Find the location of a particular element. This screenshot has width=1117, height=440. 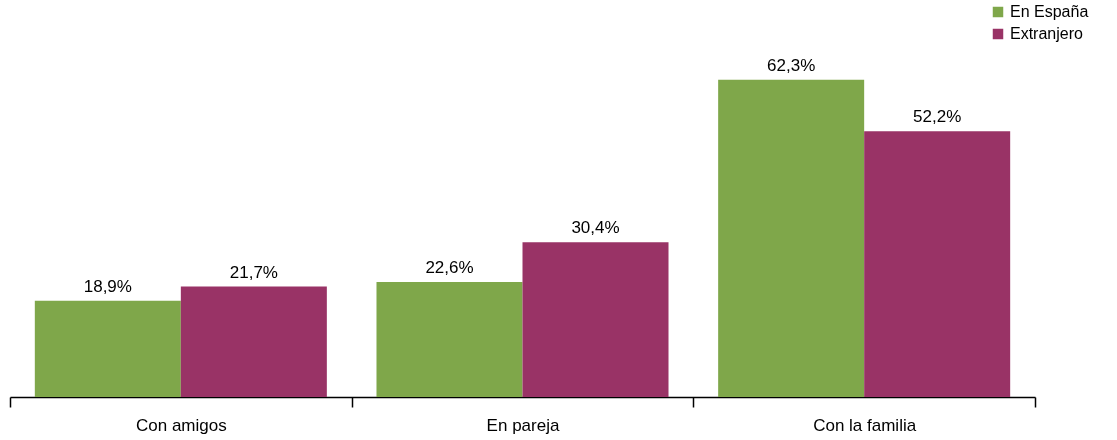

legend-label: Extranjero is located at coordinates (1047, 33).